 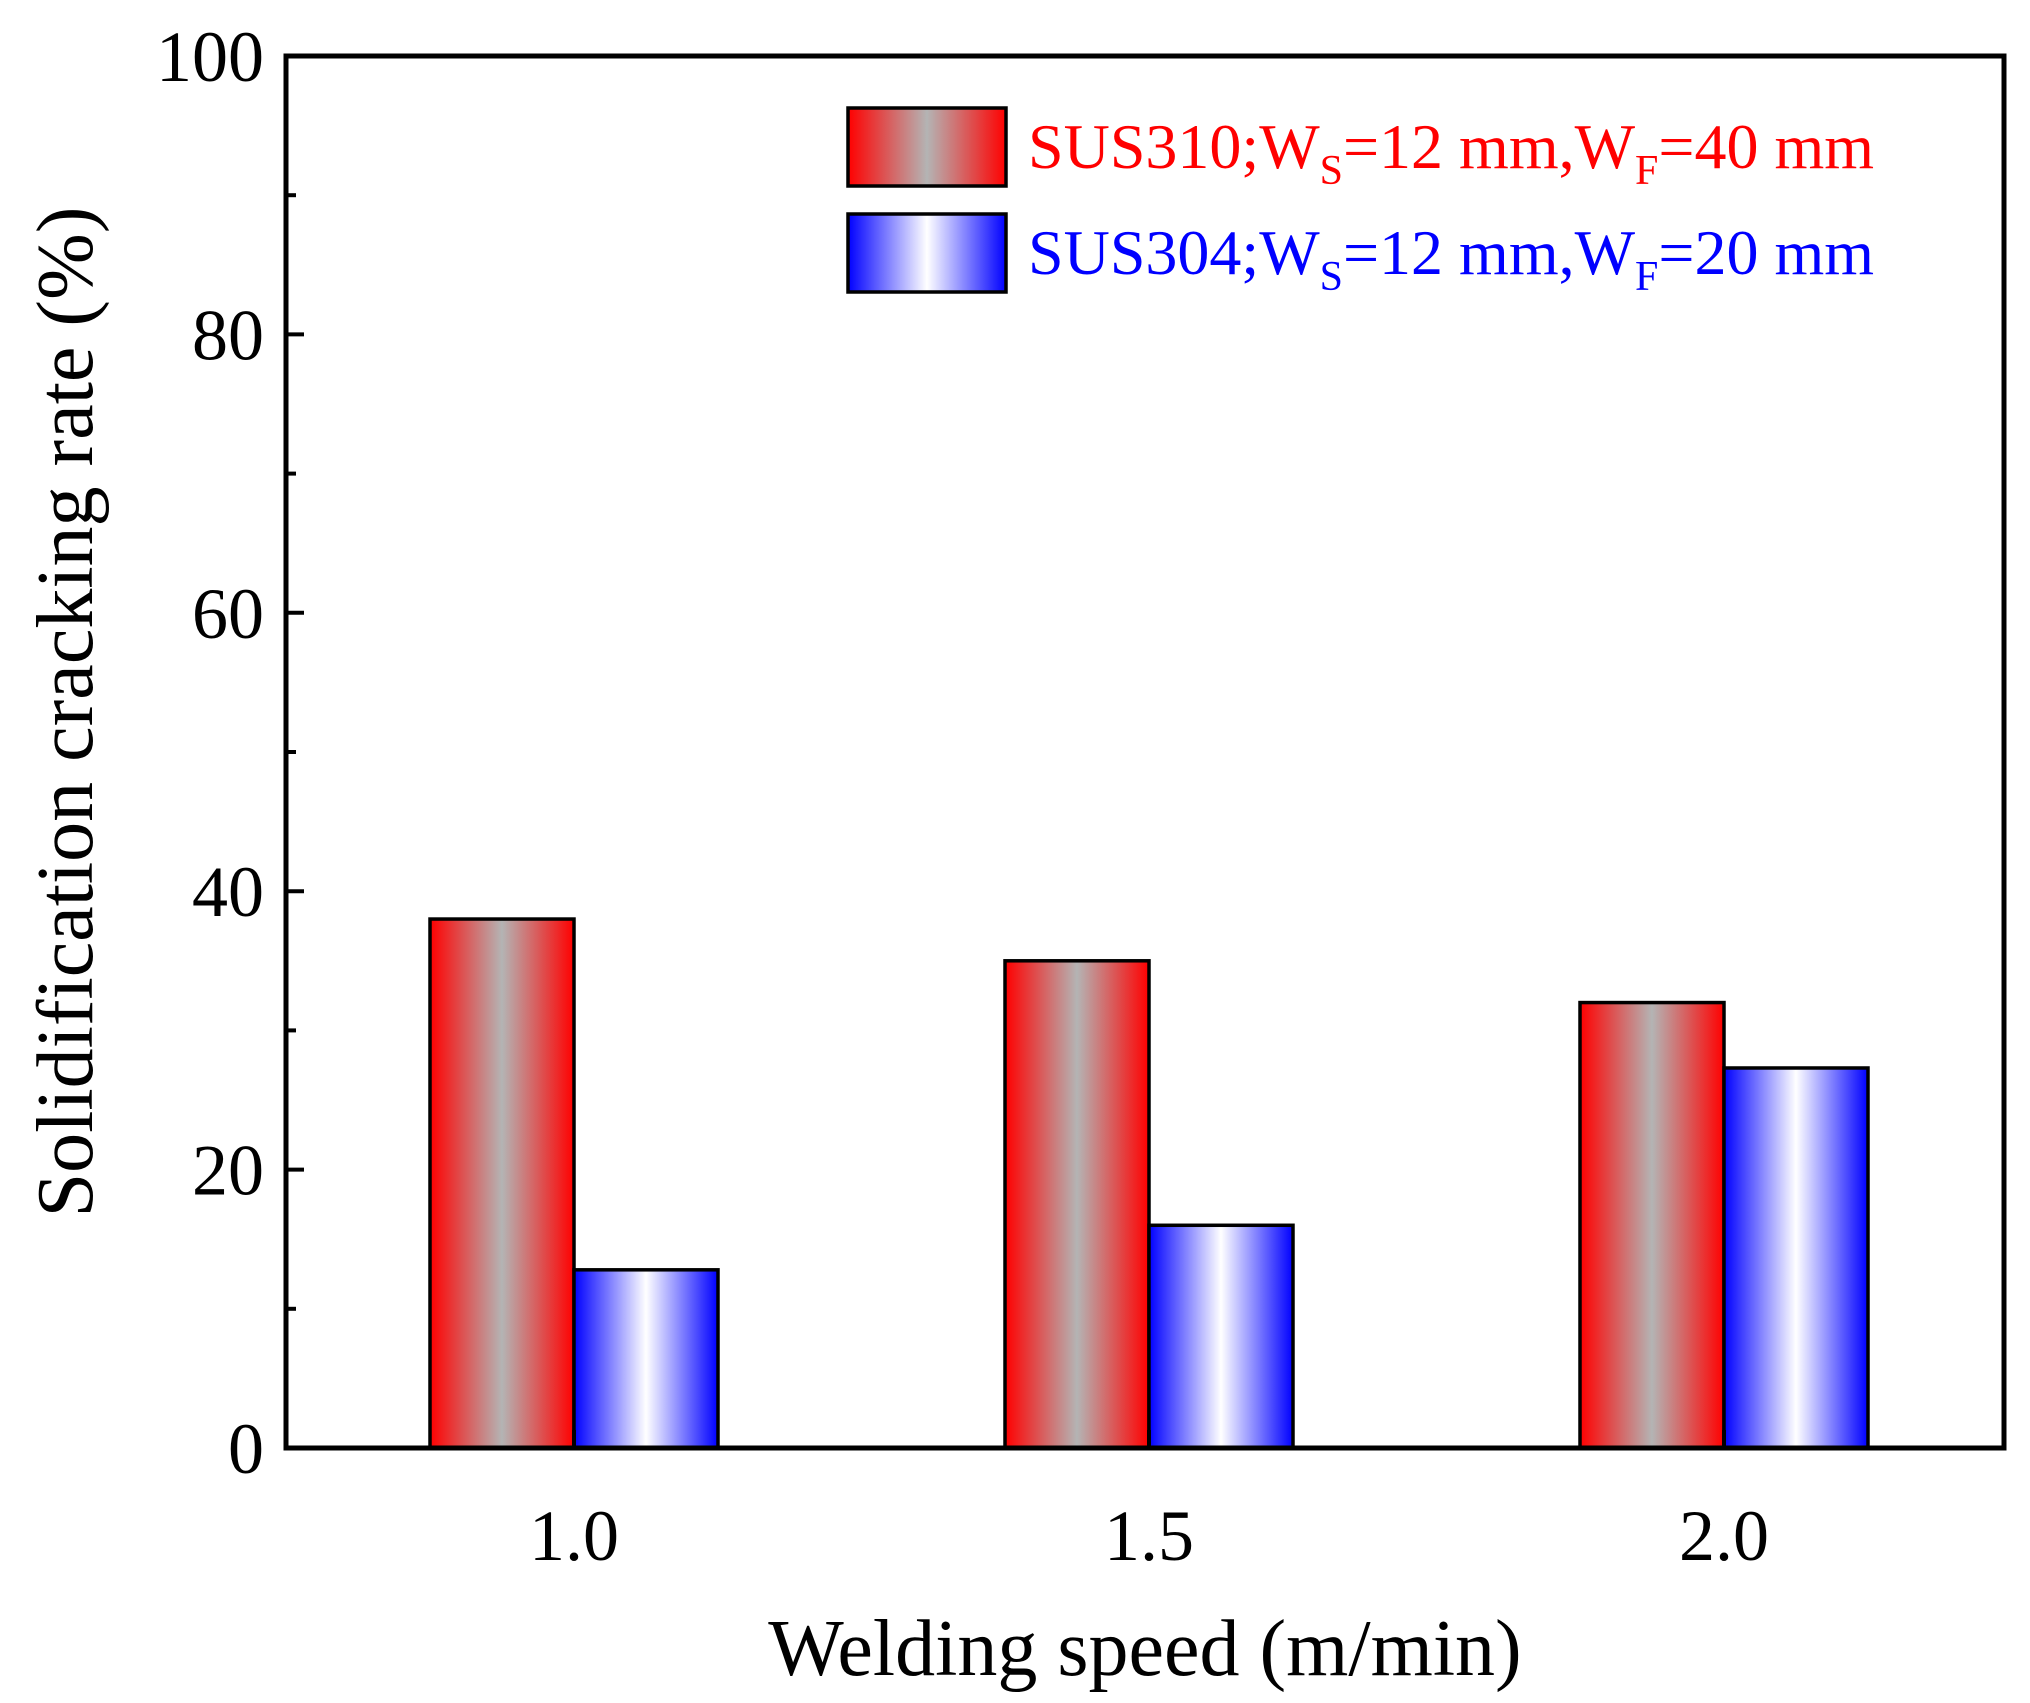 I want to click on y-tick-label: 40, so click(x=228, y=892).